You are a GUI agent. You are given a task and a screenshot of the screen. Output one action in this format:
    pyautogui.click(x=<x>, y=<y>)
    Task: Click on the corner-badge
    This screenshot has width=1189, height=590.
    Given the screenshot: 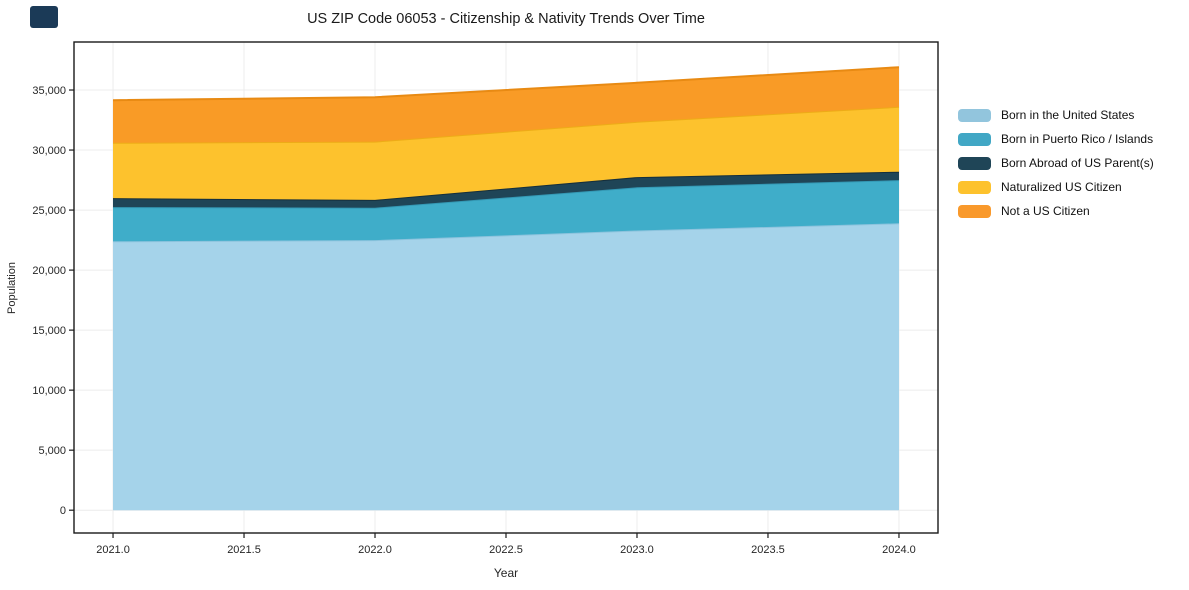 What is the action you would take?
    pyautogui.click(x=44, y=17)
    